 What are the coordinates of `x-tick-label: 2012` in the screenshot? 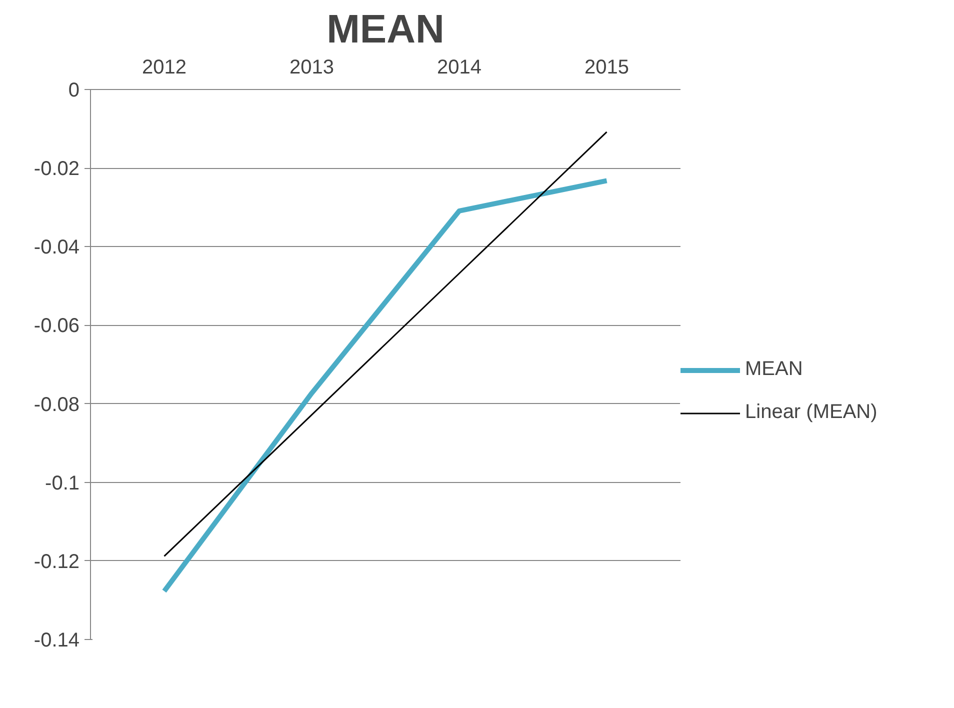 It's located at (164, 67).